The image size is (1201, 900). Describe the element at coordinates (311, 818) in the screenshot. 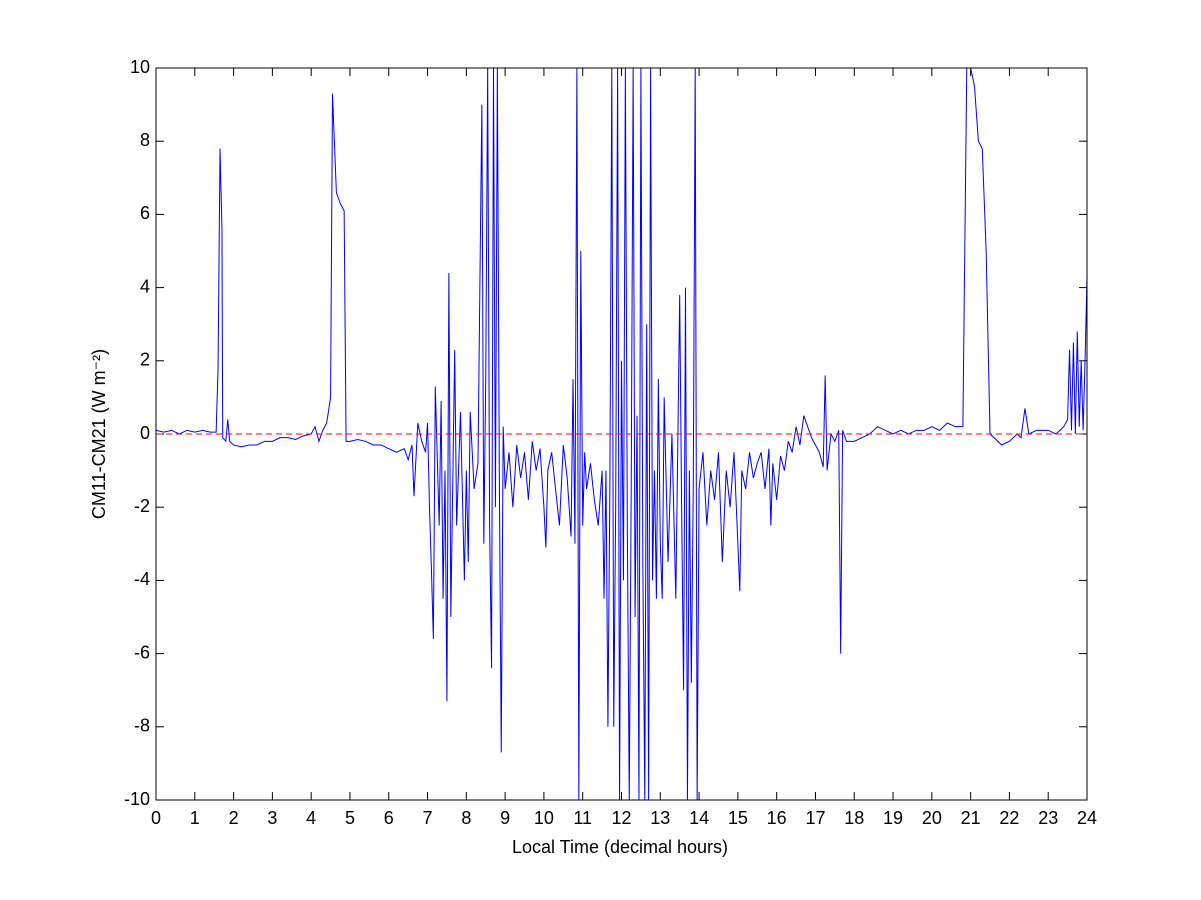

I see `x-tick-label: 4` at that location.